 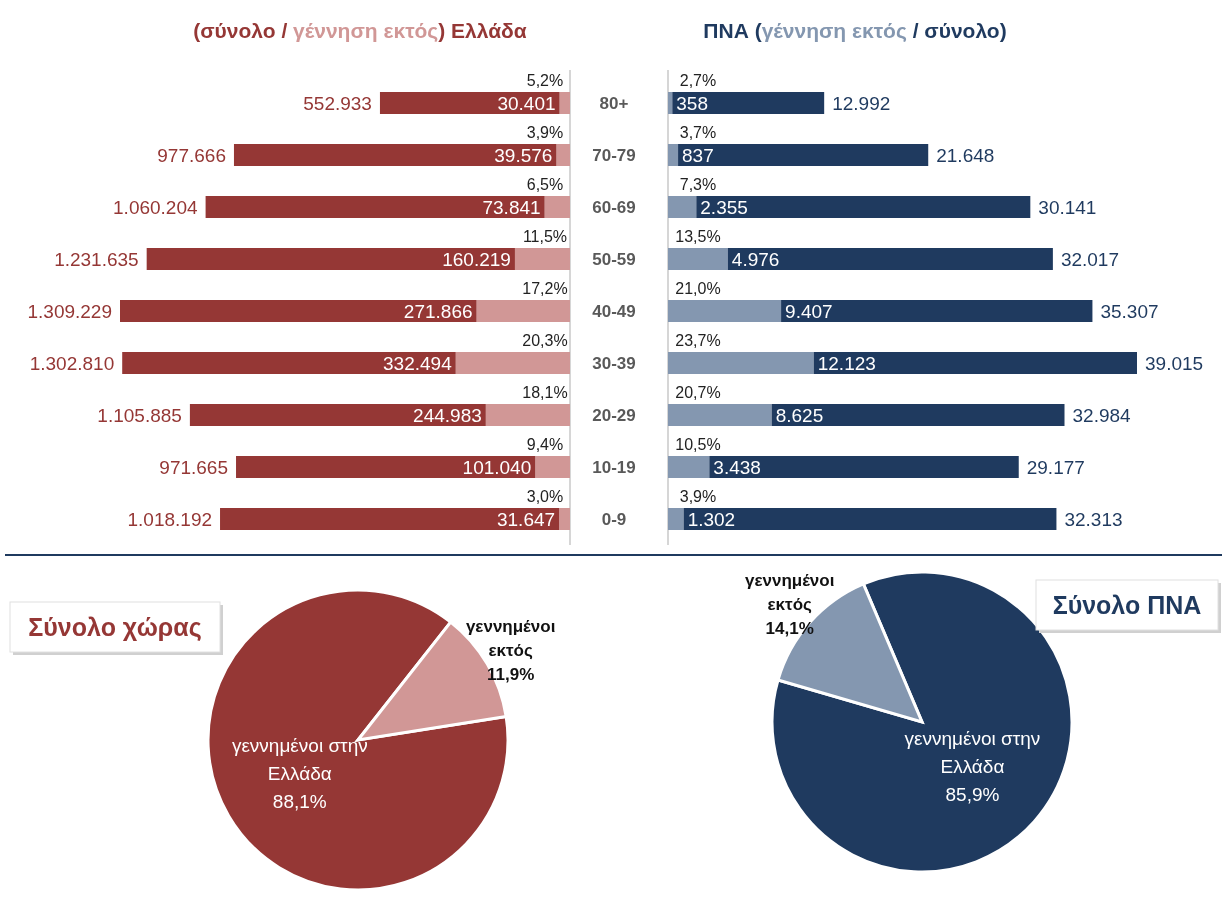 I want to click on annotation: 2,7%, so click(x=698, y=80).